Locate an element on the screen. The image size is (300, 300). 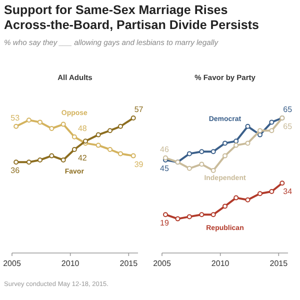
data-label: 53 is located at coordinates (15, 117).